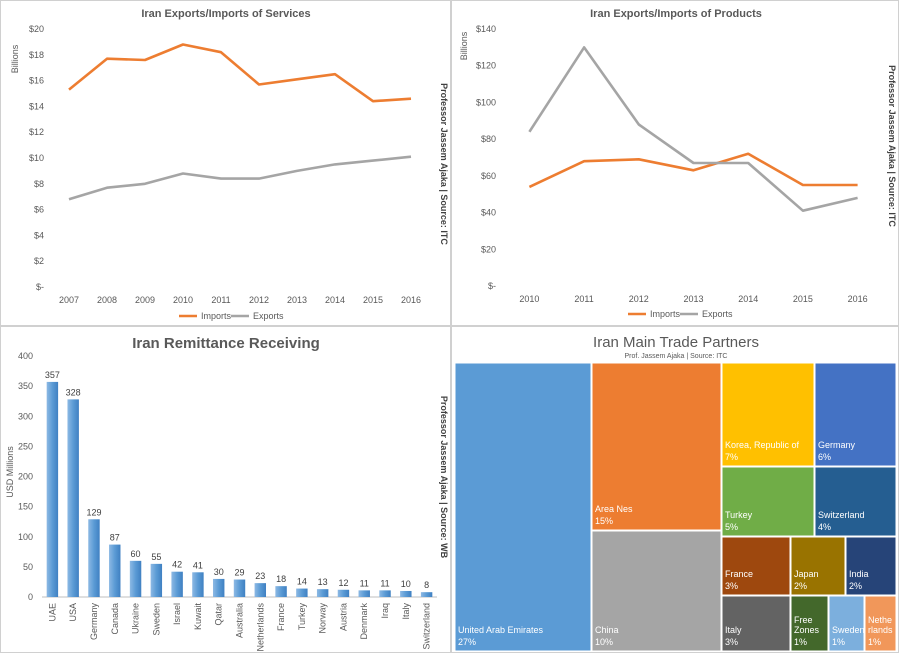 The height and width of the screenshot is (653, 899). I want to click on treemap-cell-name: Area Nes, so click(614, 509).